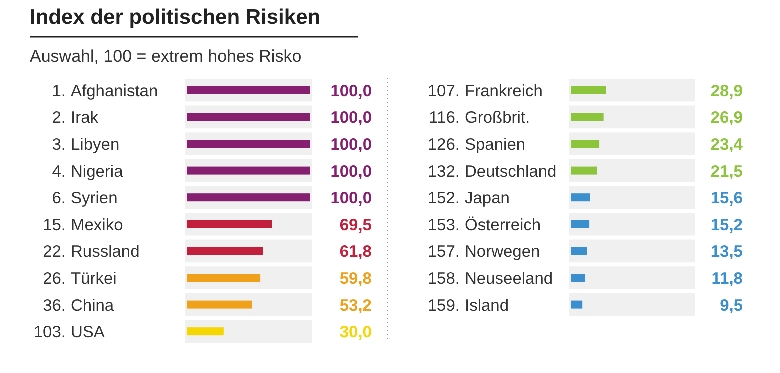 This screenshot has height=373, width=780. I want to click on category-label: 1. Afghanistan, so click(105, 91).